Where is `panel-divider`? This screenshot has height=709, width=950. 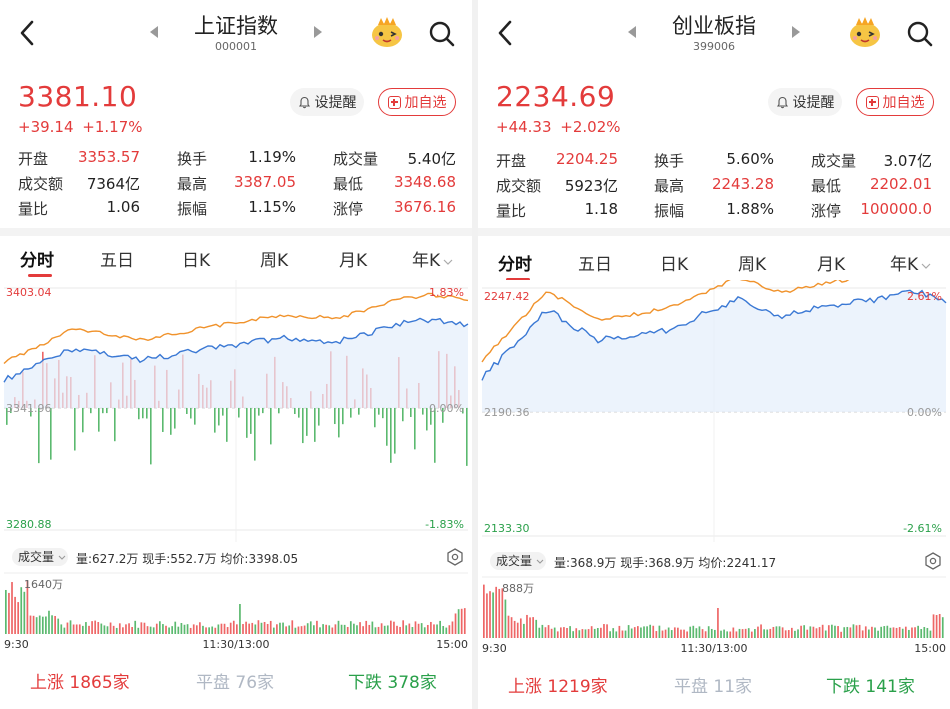 panel-divider is located at coordinates (475, 354).